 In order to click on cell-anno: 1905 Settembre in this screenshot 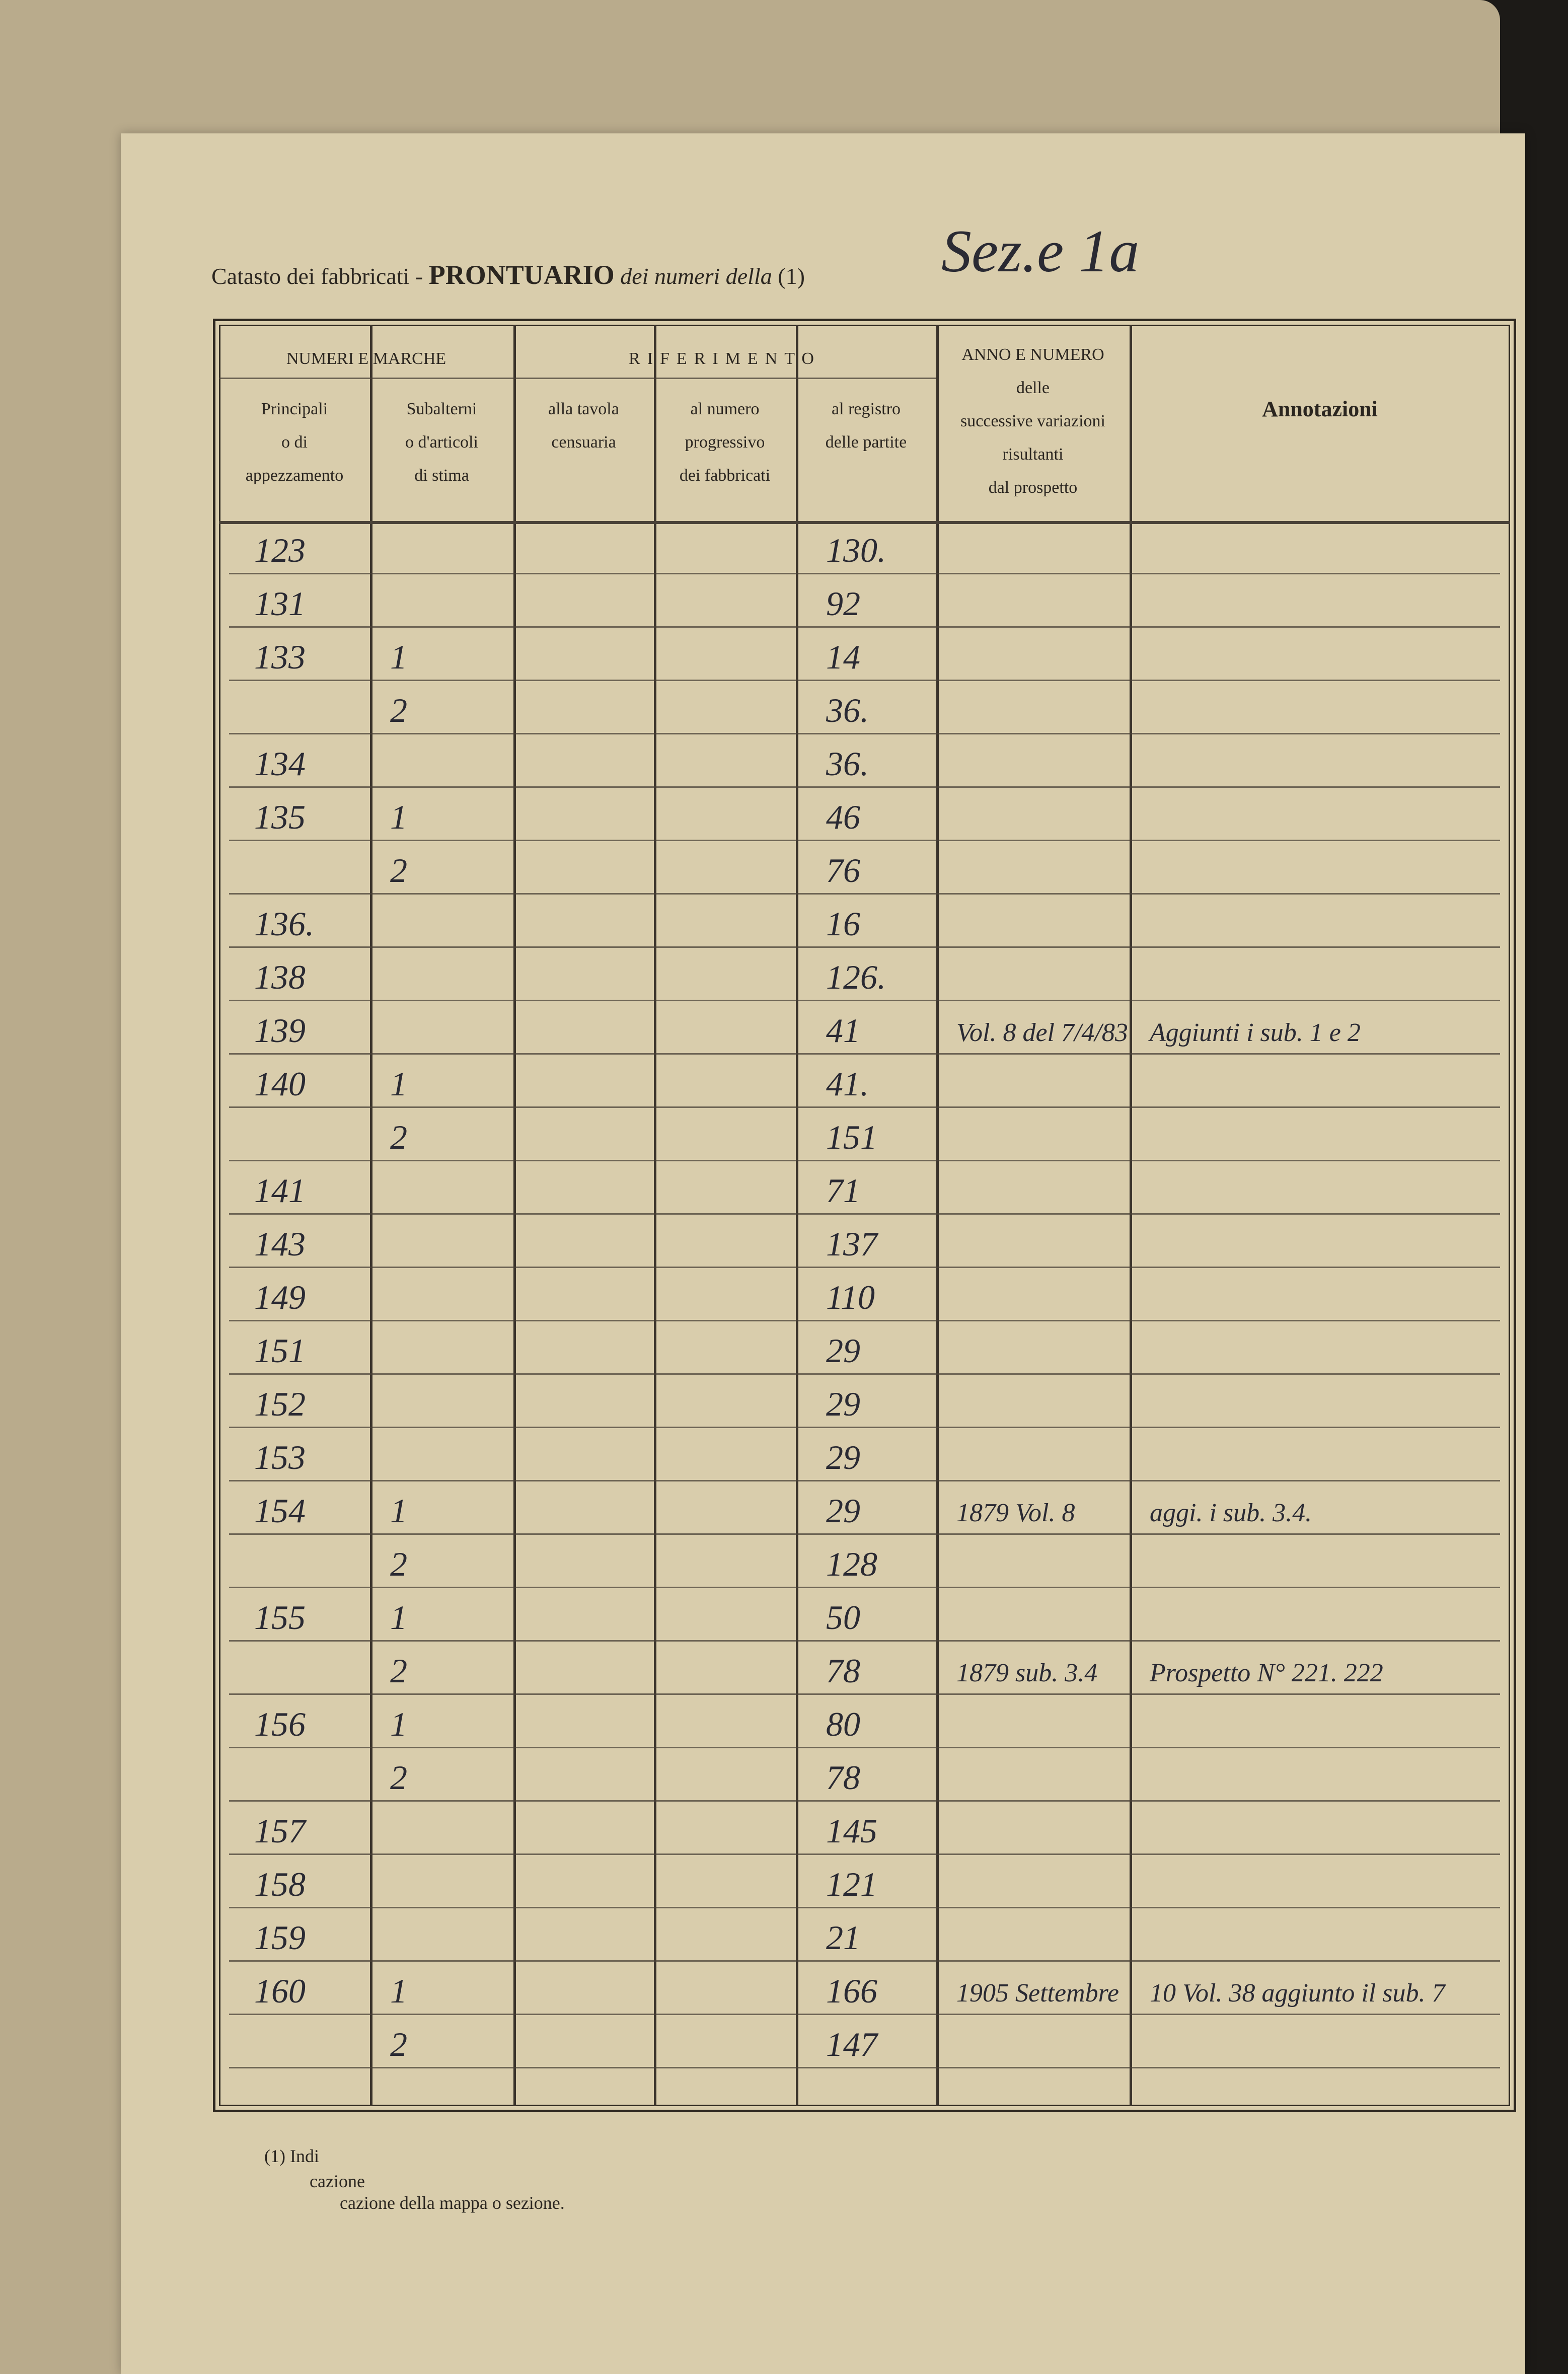, I will do `click(1037, 1994)`.